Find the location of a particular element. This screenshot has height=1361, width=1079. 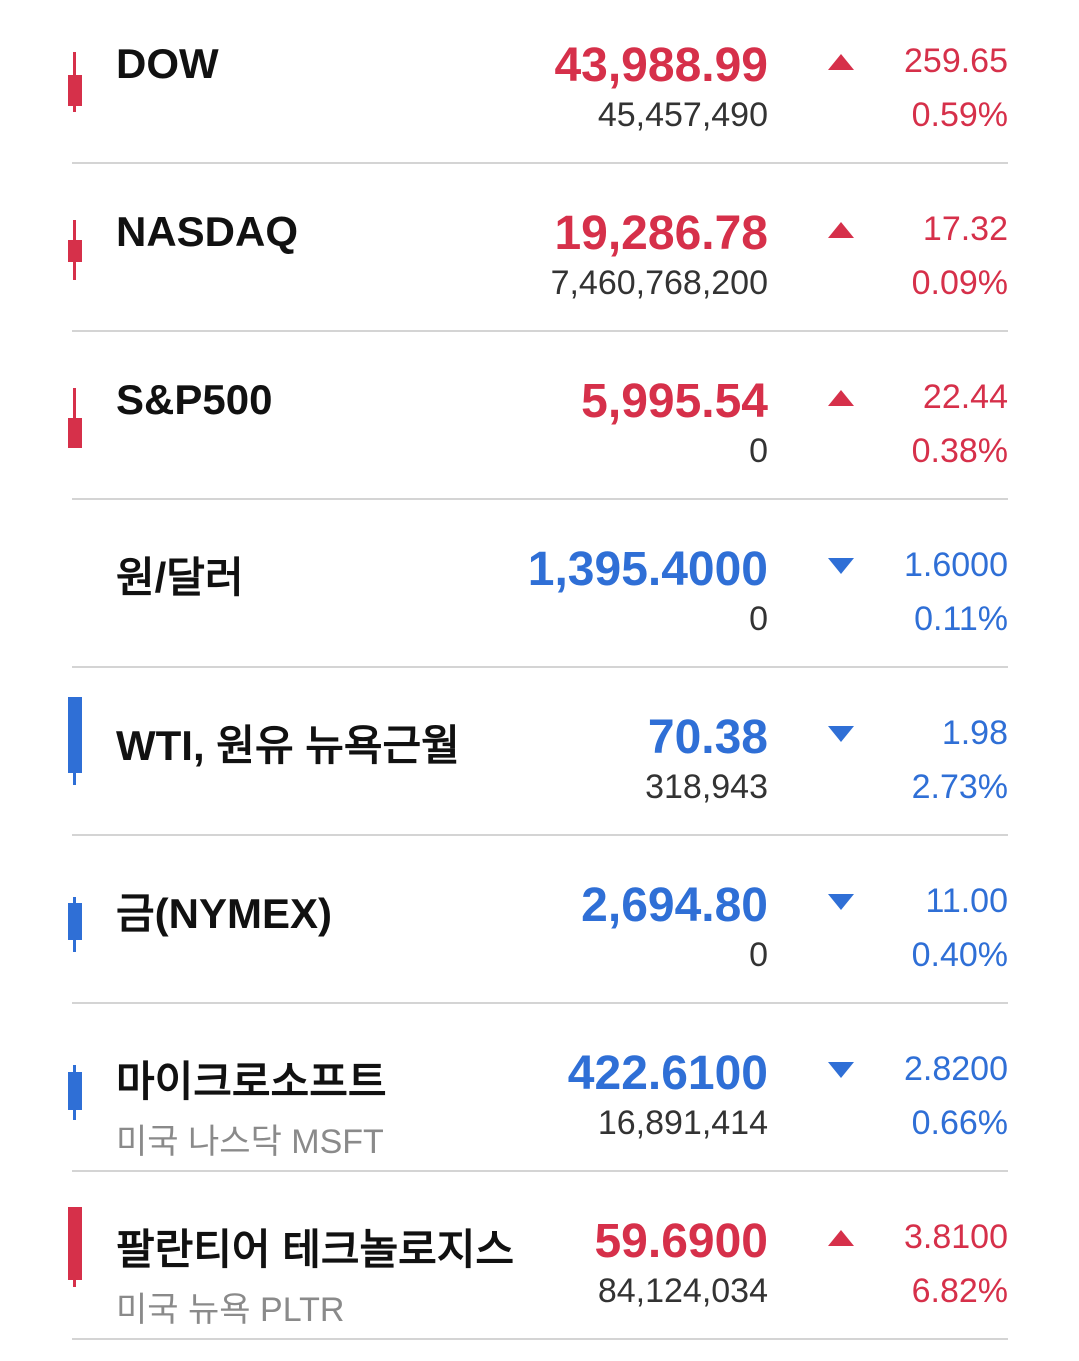

instrument-name: WTI, 원유 뉴욕근월 is located at coordinates (288, 745).